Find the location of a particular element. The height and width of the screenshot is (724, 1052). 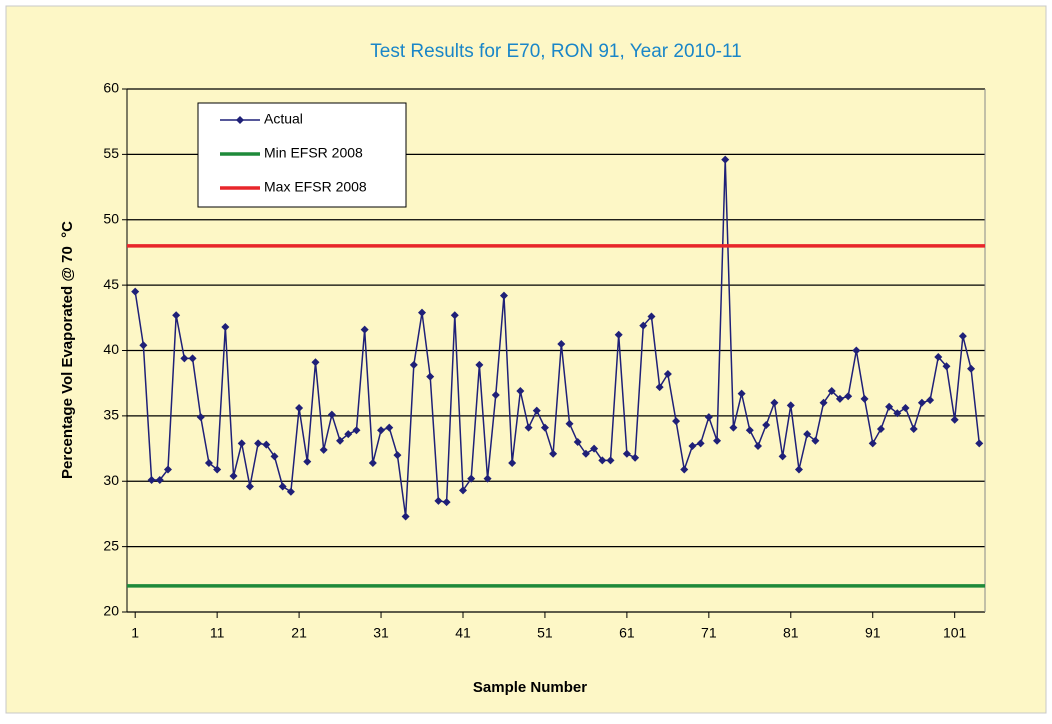

x-tick-label: 91 is located at coordinates (873, 633).